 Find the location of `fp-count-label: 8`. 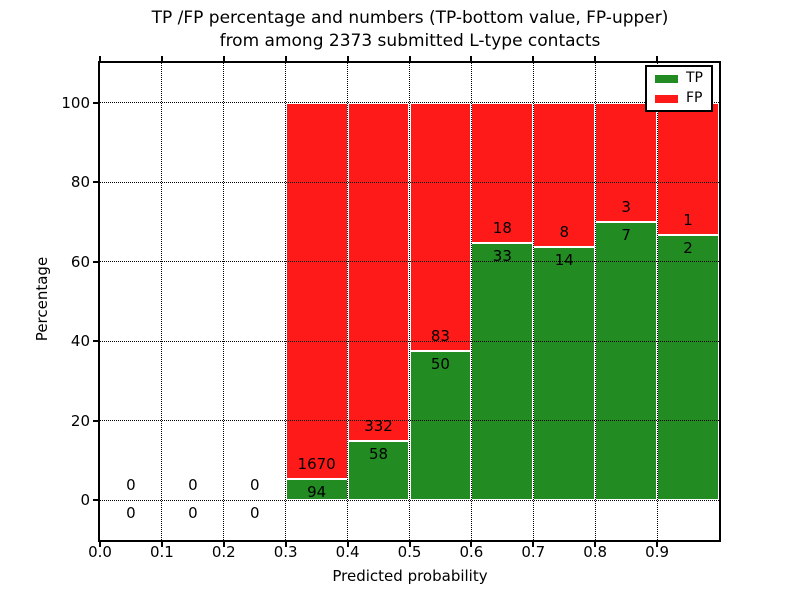

fp-count-label: 8 is located at coordinates (564, 232).